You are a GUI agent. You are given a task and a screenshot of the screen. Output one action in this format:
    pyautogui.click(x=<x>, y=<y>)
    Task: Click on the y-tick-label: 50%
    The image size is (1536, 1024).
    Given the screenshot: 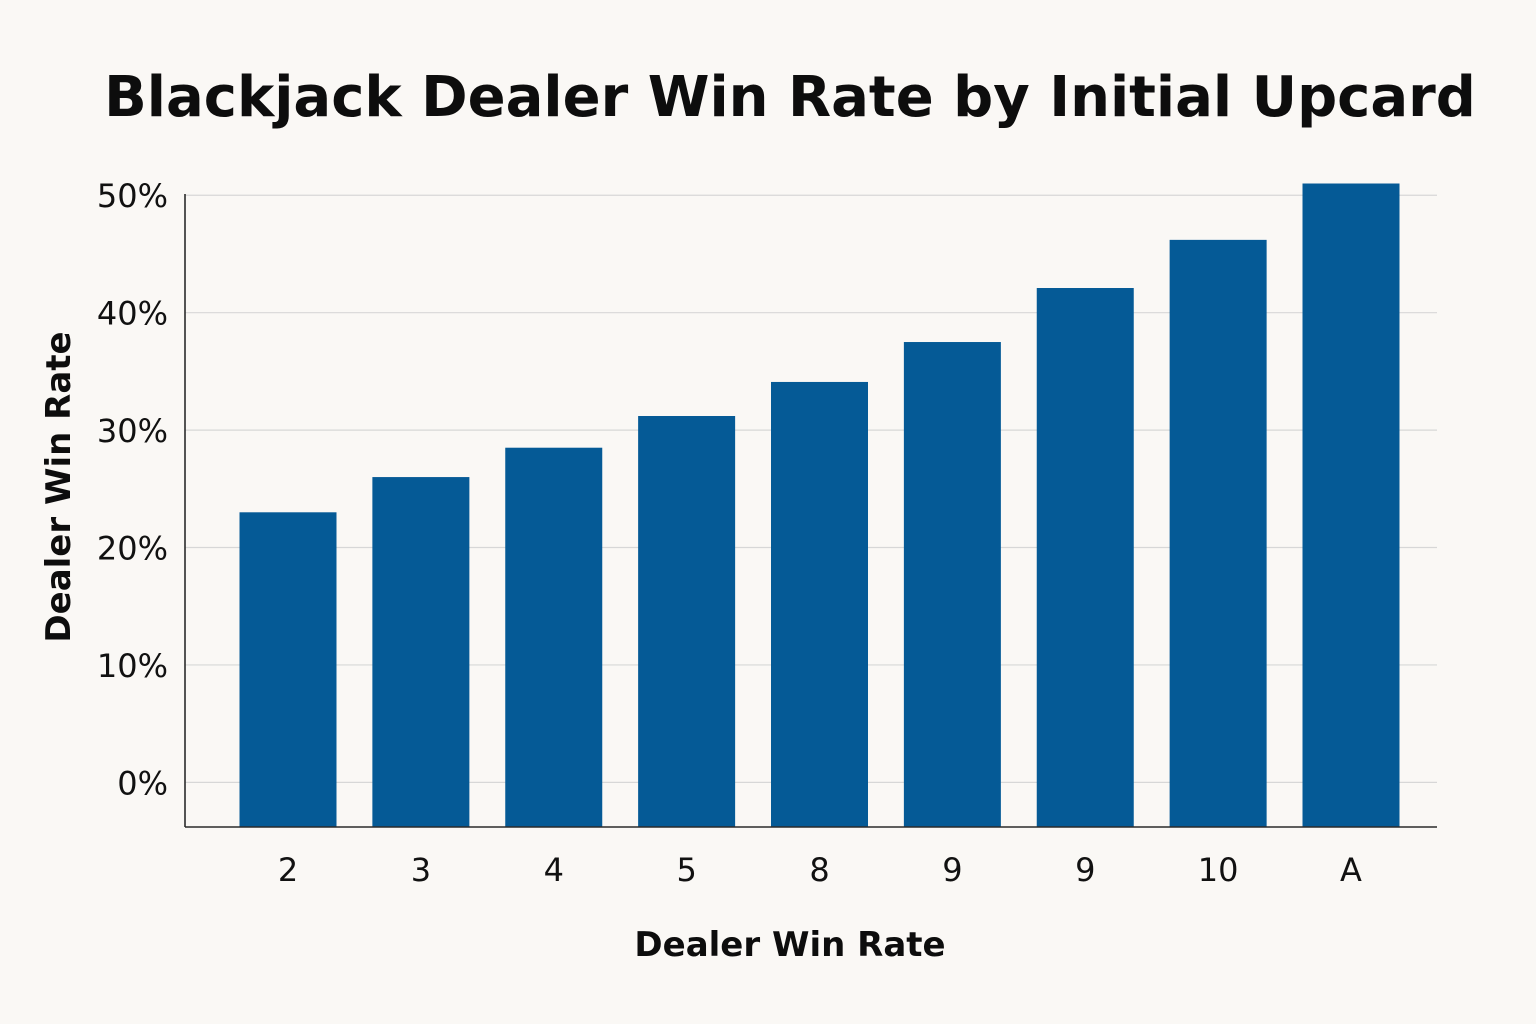 What is the action you would take?
    pyautogui.click(x=132, y=196)
    